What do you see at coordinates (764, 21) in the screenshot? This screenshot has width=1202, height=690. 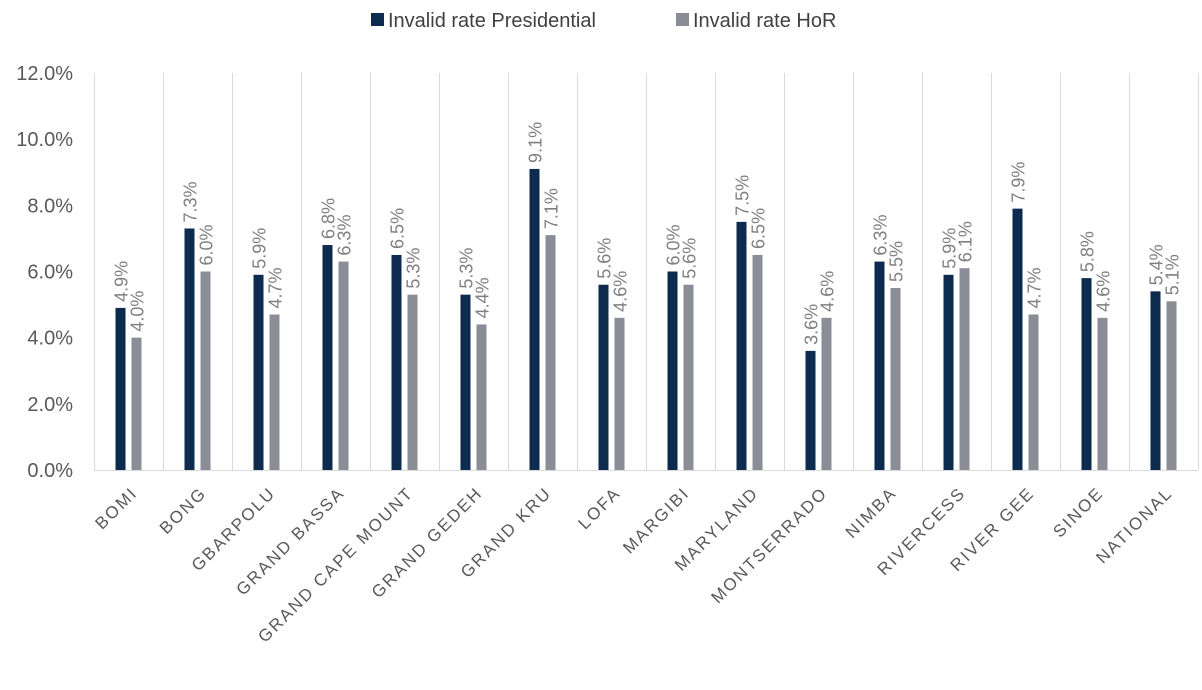 I see `legend-label-hor: Invalid rate HoR` at bounding box center [764, 21].